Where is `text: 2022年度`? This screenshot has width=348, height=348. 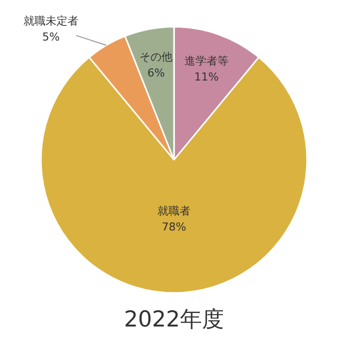
text: 2022年度 is located at coordinates (174, 320).